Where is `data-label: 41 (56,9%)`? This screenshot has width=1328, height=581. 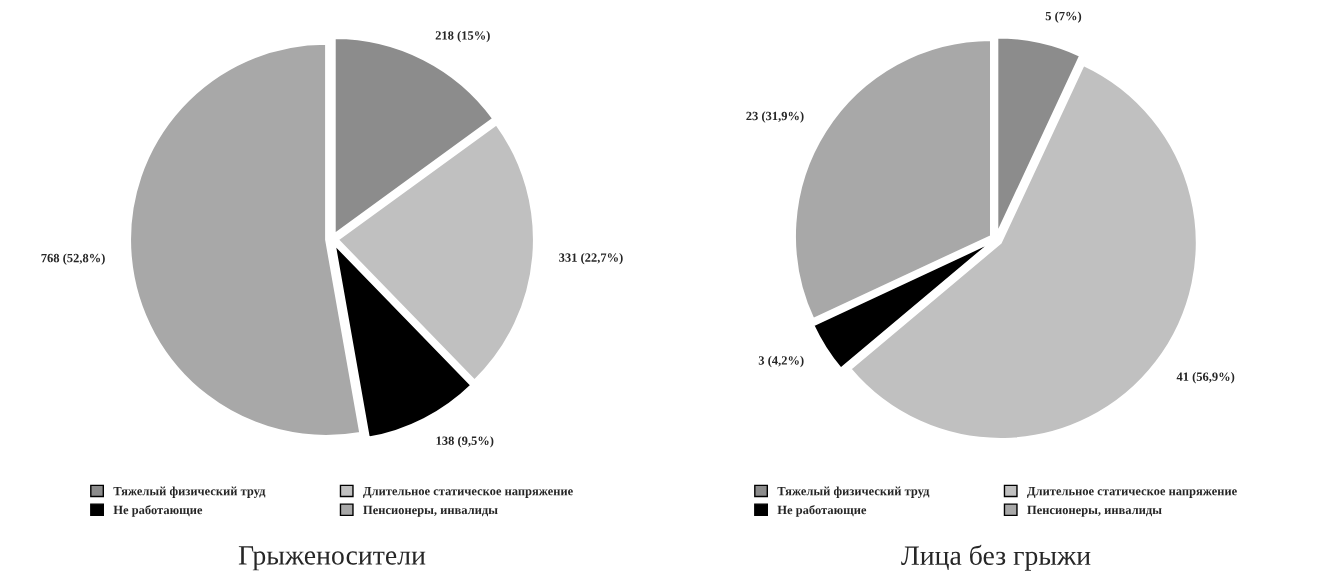 data-label: 41 (56,9%) is located at coordinates (1205, 378).